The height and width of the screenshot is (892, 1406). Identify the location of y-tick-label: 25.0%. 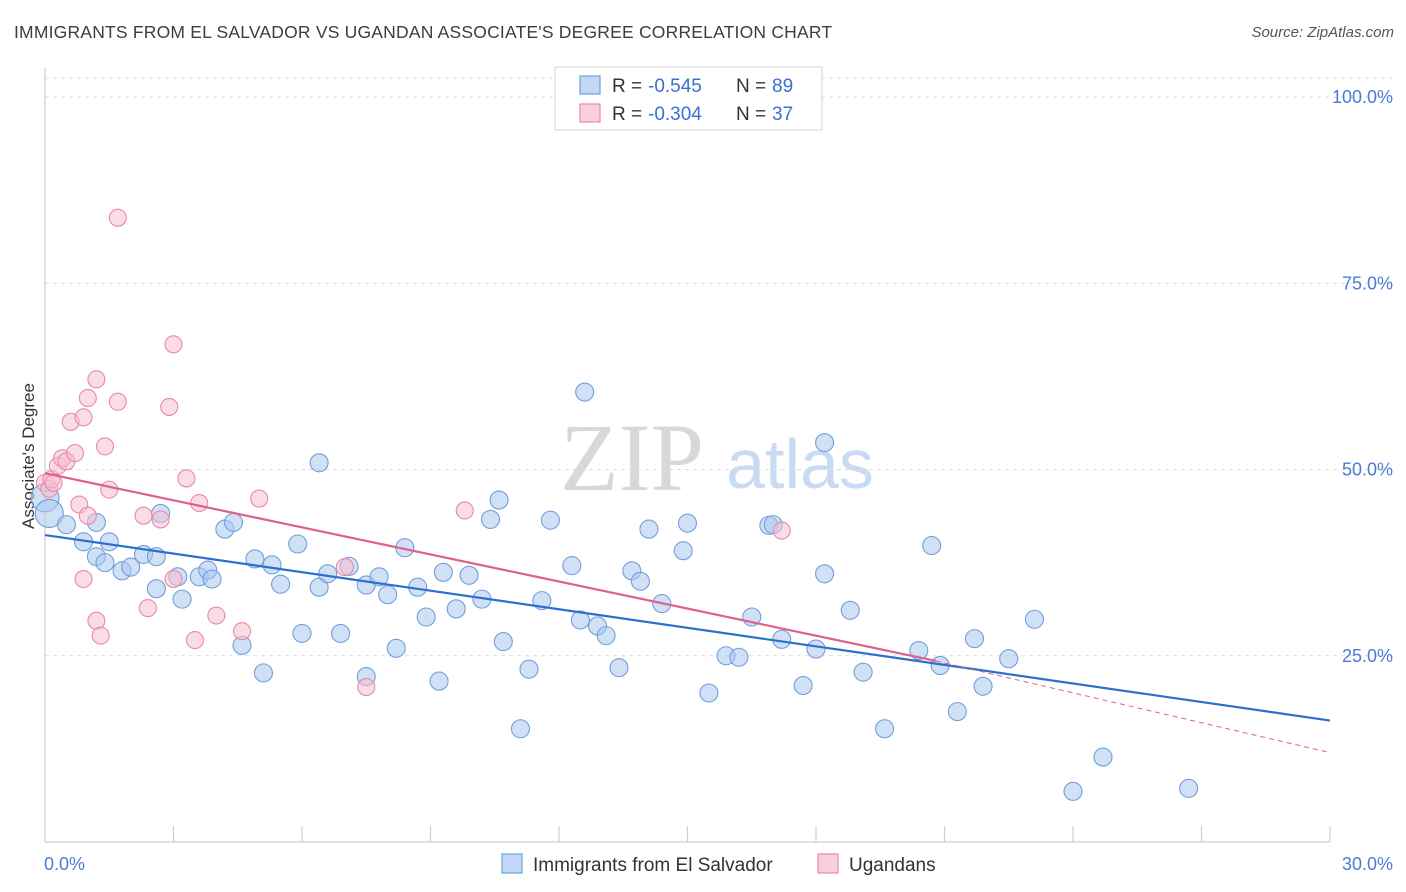
(1367, 656).